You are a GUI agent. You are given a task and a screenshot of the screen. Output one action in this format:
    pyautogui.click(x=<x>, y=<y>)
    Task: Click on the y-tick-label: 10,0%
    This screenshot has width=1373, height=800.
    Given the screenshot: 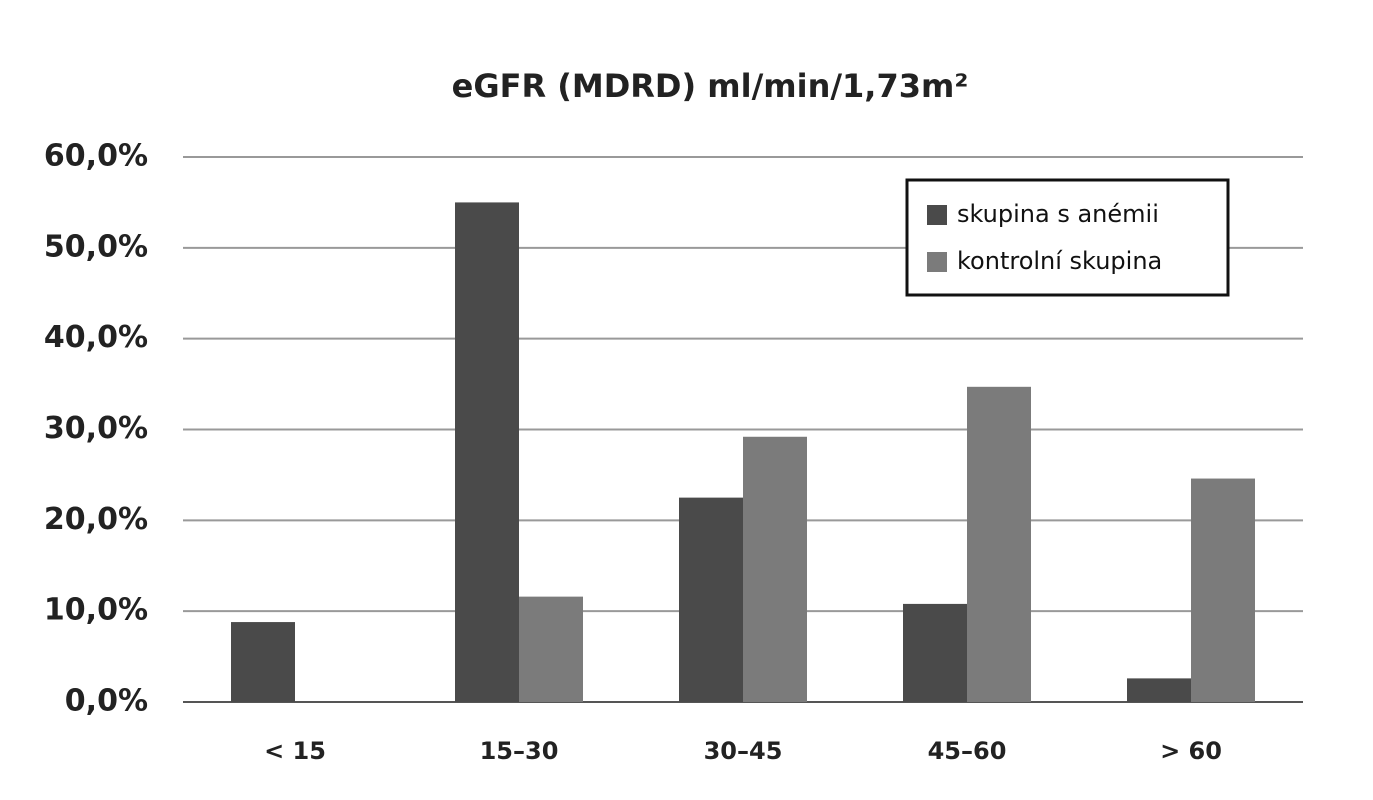 What is the action you would take?
    pyautogui.click(x=96, y=610)
    